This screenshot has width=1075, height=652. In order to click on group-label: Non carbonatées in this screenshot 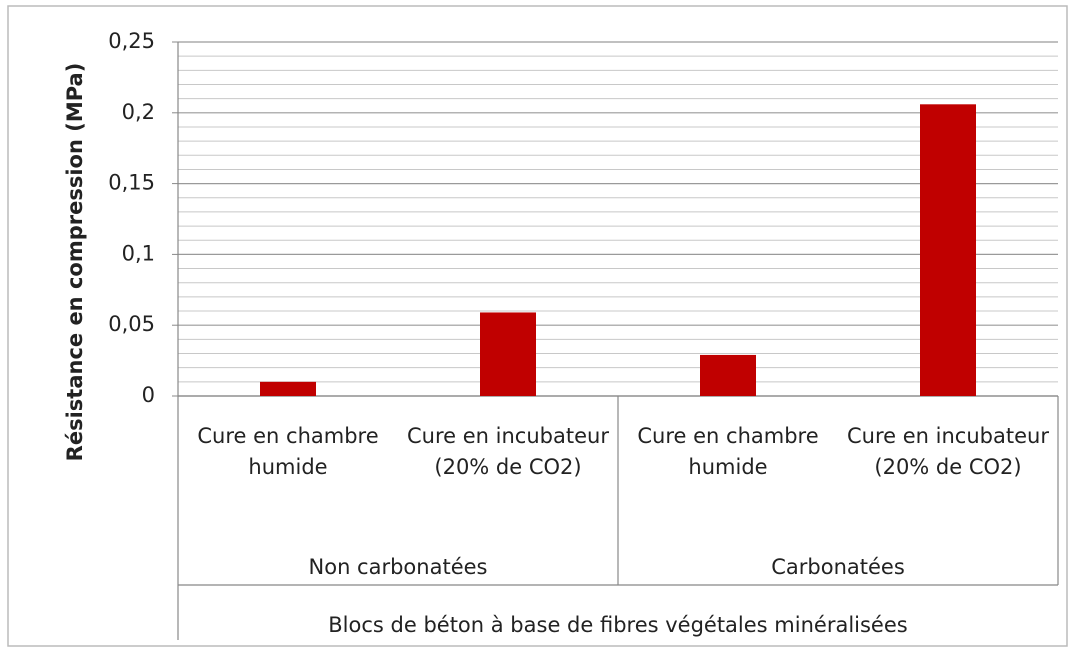, I will do `click(398, 567)`.